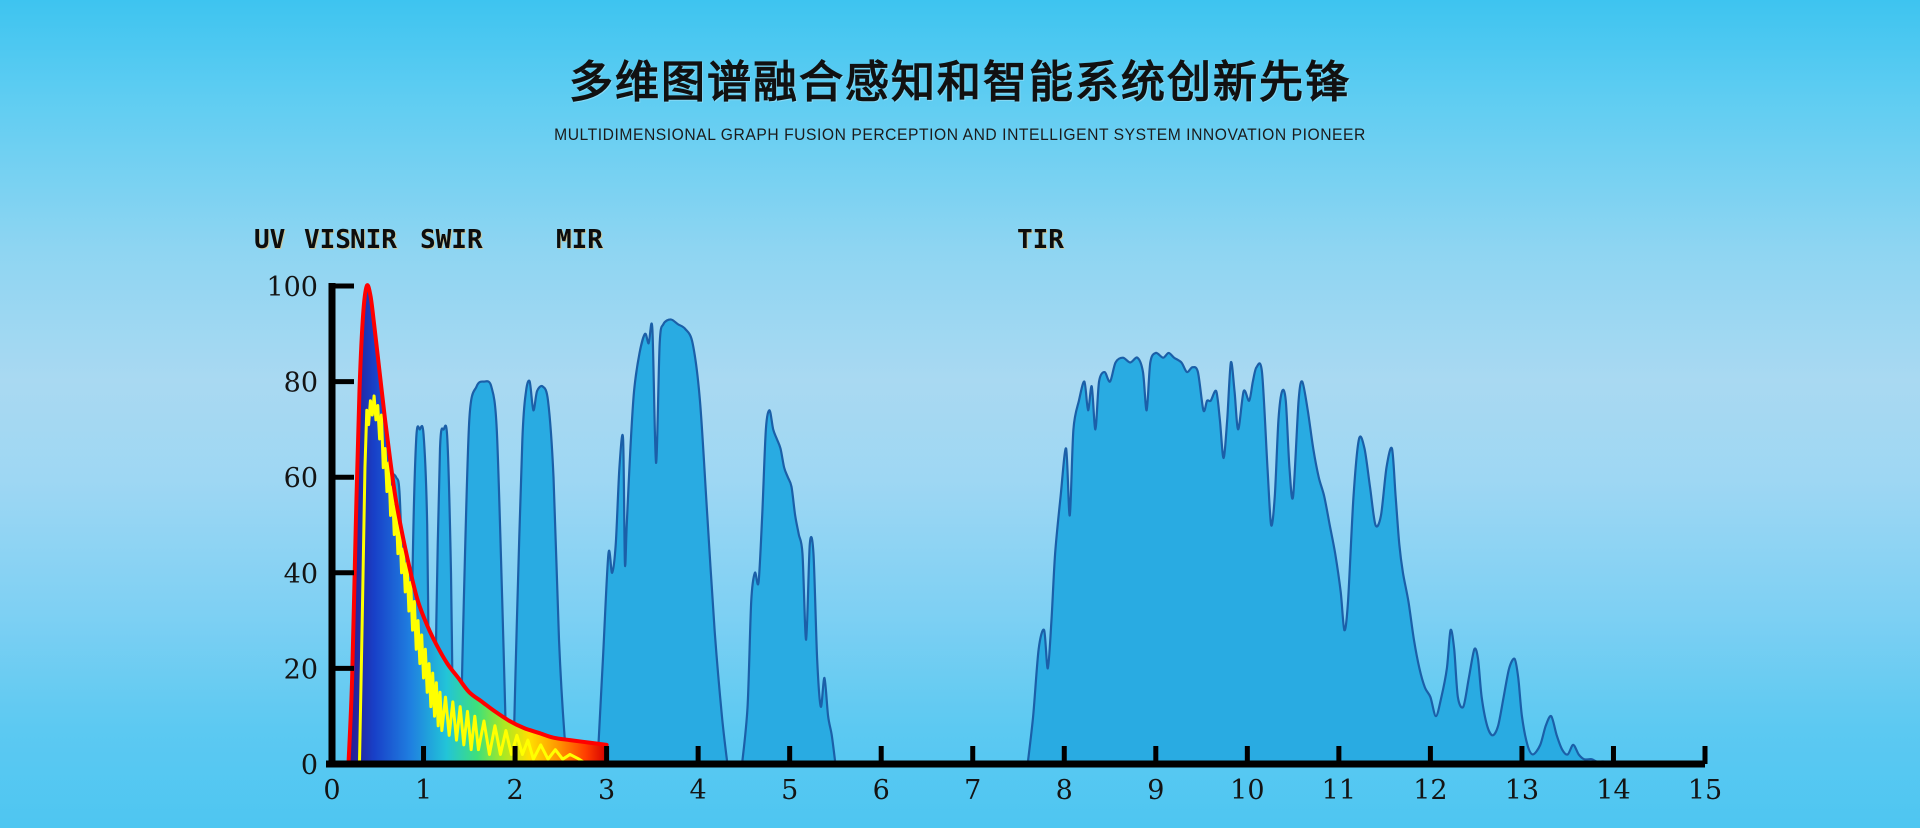 Image resolution: width=1920 pixels, height=828 pixels. Describe the element at coordinates (1339, 790) in the screenshot. I see `x-axis-tick-label: 11` at that location.